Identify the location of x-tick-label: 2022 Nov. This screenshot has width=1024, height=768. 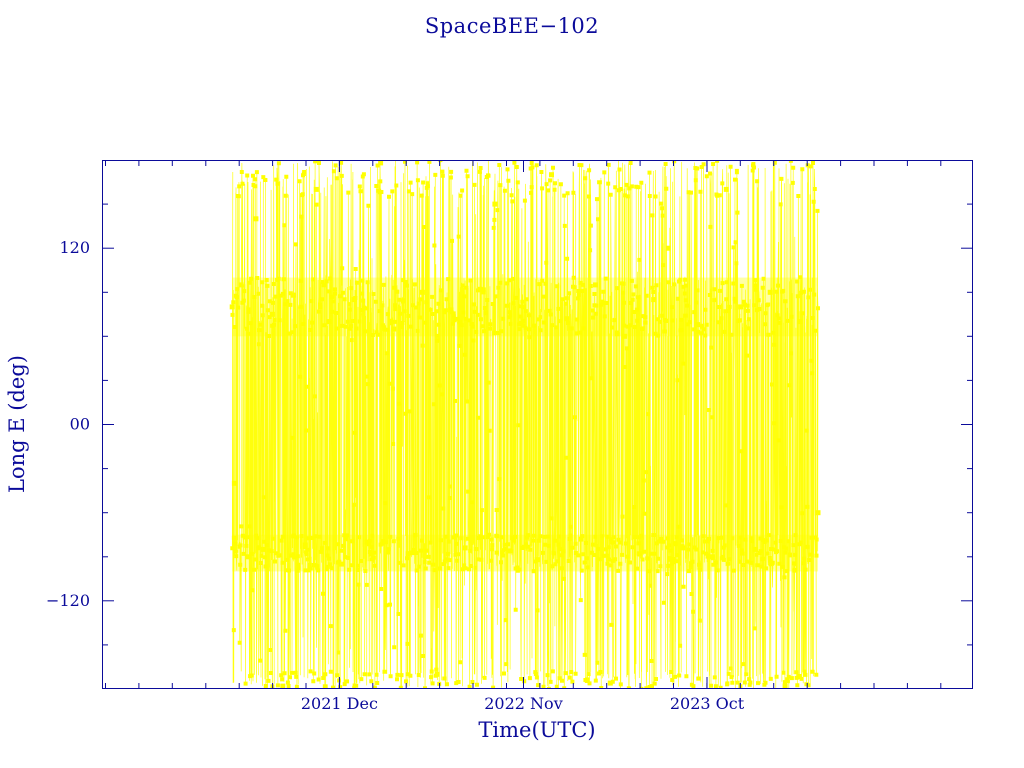
(523, 703).